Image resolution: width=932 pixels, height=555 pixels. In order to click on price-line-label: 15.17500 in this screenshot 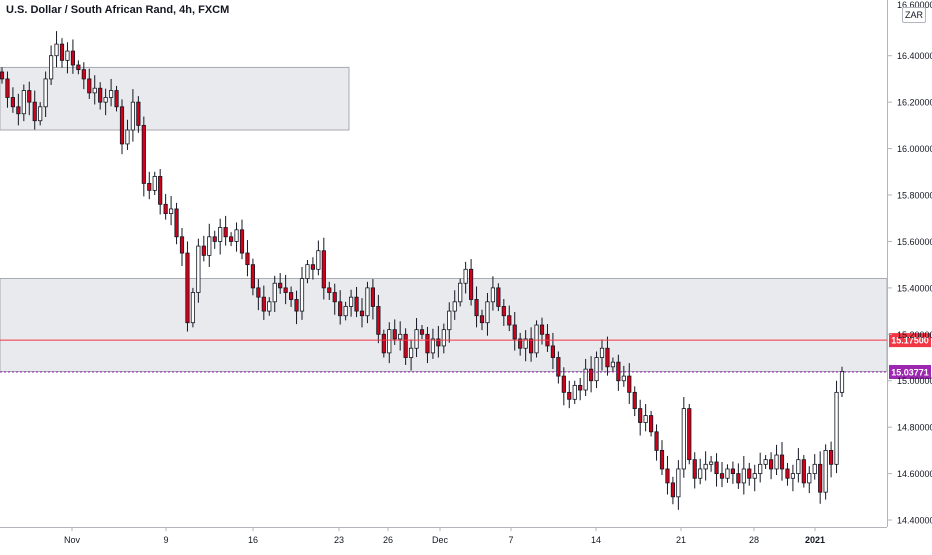, I will do `click(910, 341)`.